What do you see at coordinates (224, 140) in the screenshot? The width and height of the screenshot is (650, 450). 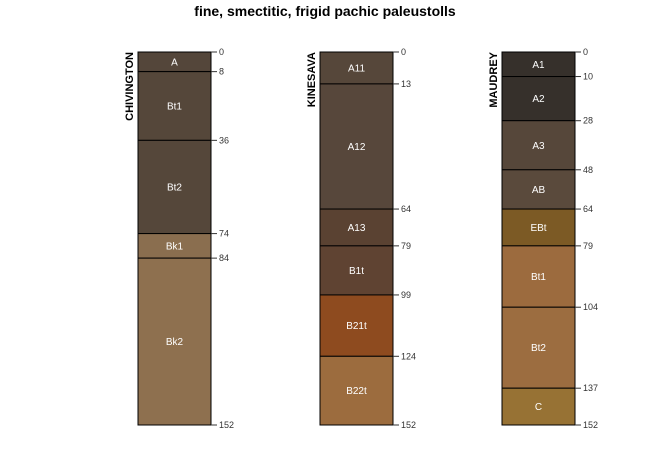 I see `chivington-depth-label-36: 36` at bounding box center [224, 140].